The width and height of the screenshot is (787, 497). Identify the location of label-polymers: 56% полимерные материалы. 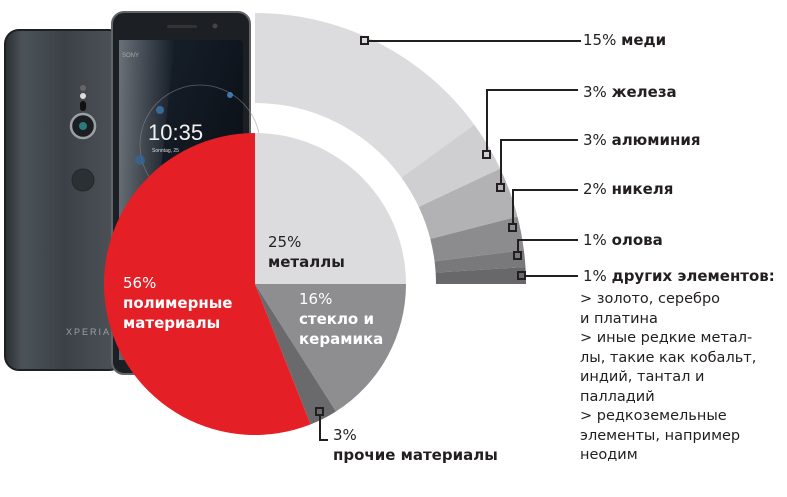
(177, 303).